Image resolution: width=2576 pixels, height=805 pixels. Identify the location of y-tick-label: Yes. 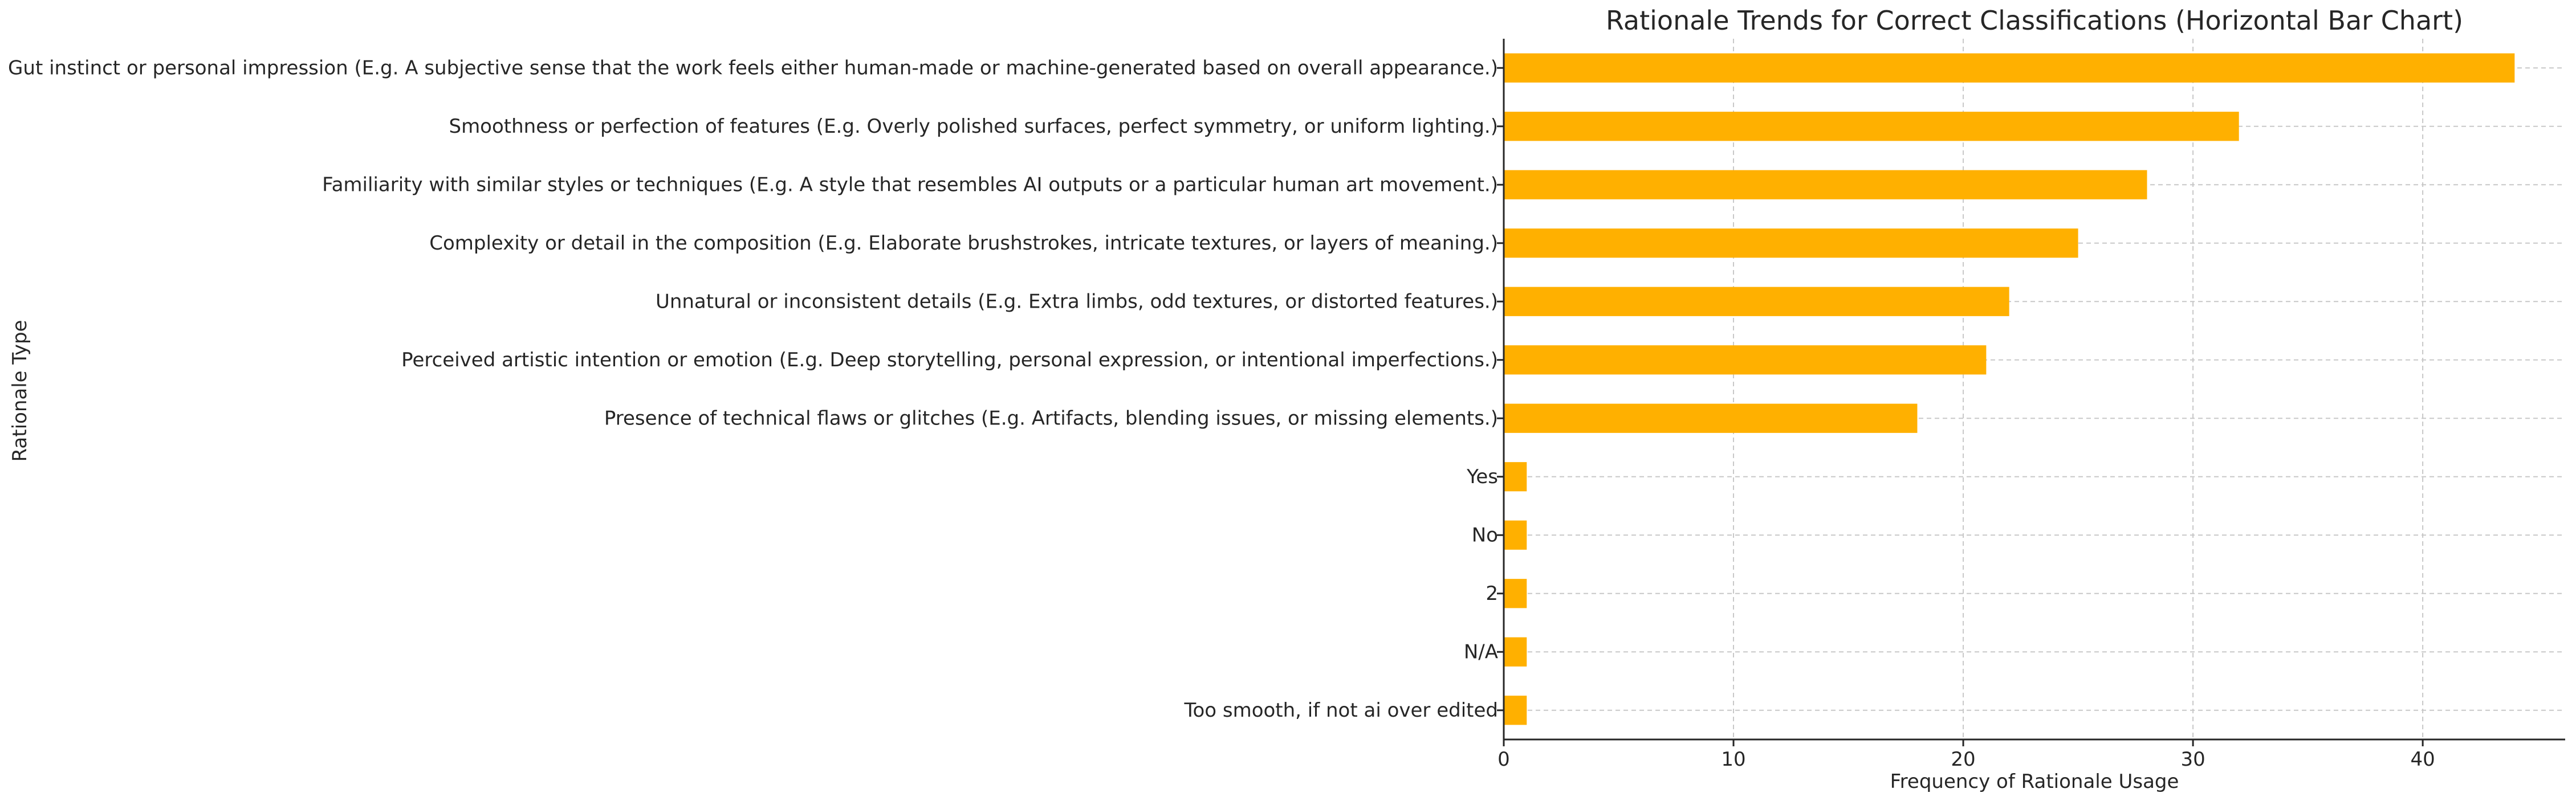
(1482, 476).